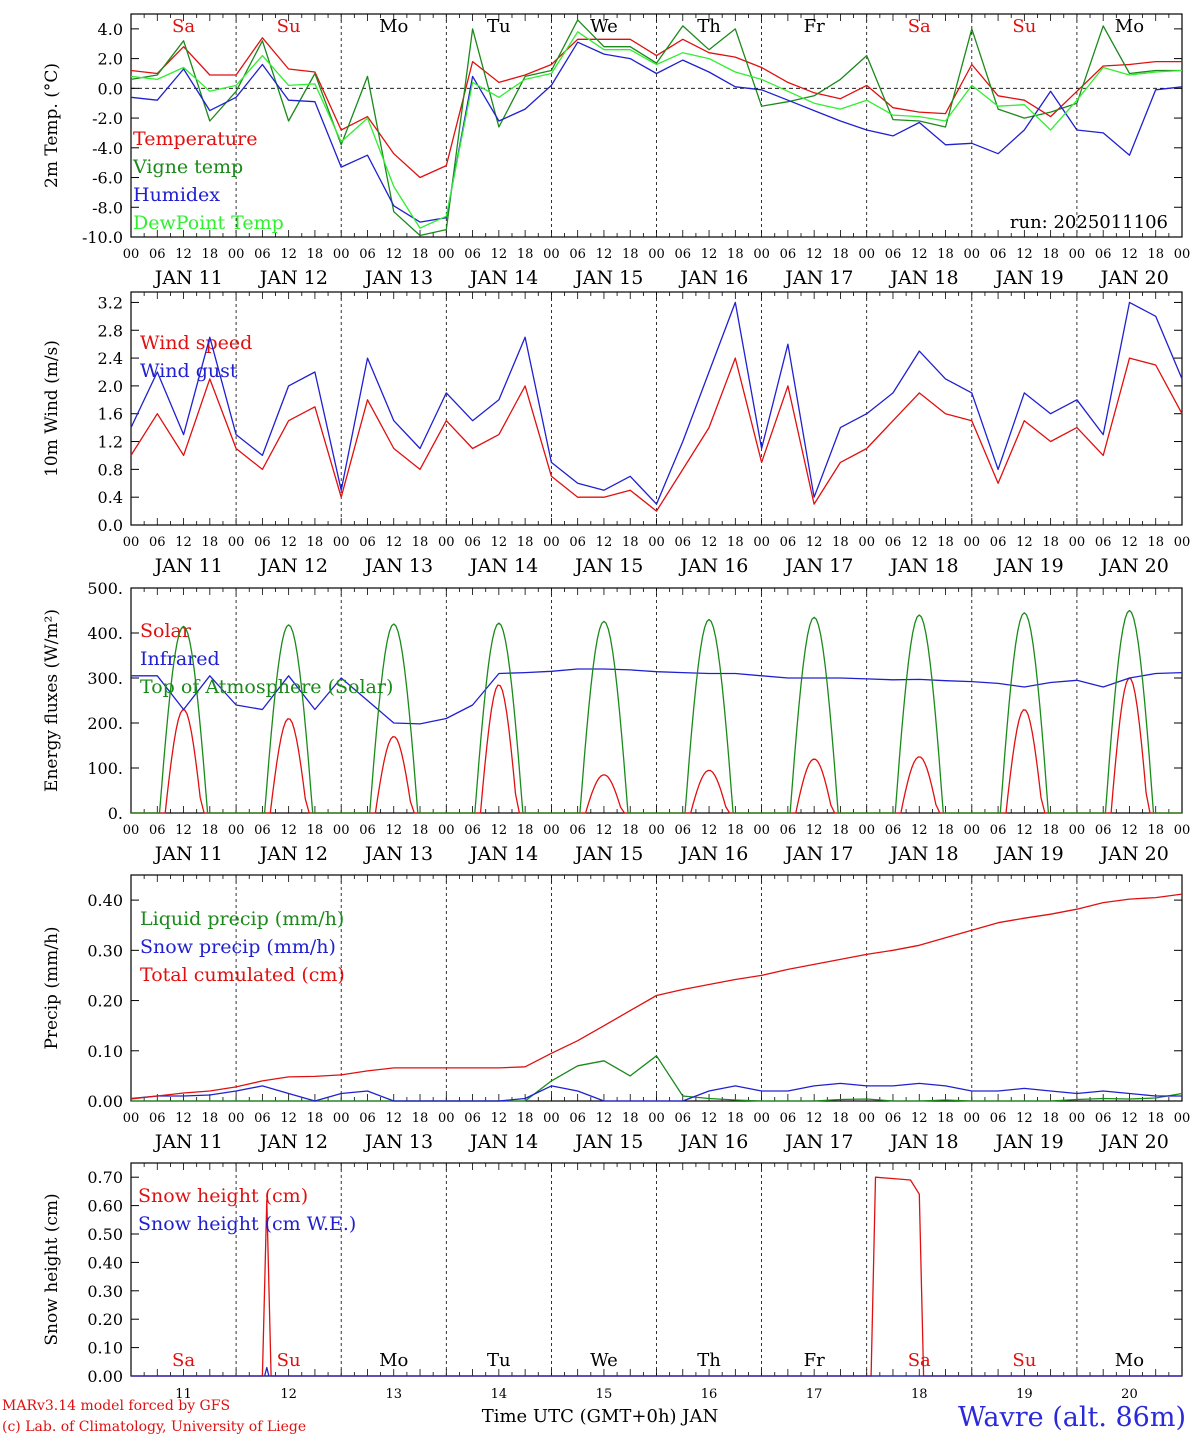 The height and width of the screenshot is (1444, 1194). I want to click on y-axis-title: Energy fluxes (W/m²), so click(52, 700).